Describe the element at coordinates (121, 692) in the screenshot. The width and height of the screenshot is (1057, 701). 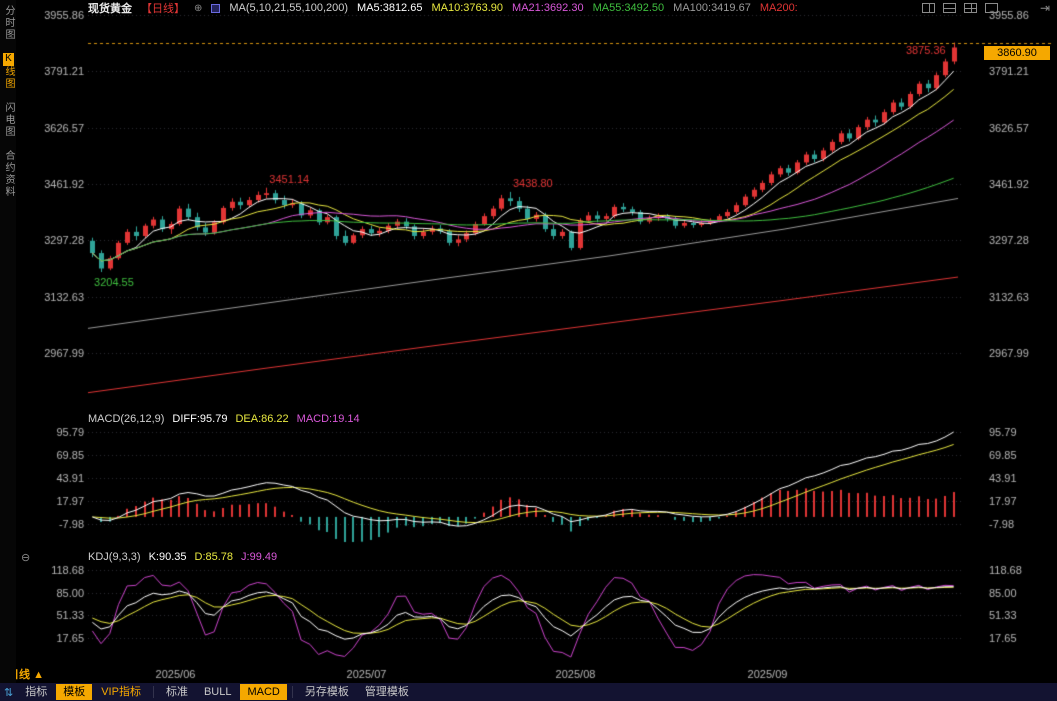
I see `tab-vip-indicators: VIP指标` at that location.